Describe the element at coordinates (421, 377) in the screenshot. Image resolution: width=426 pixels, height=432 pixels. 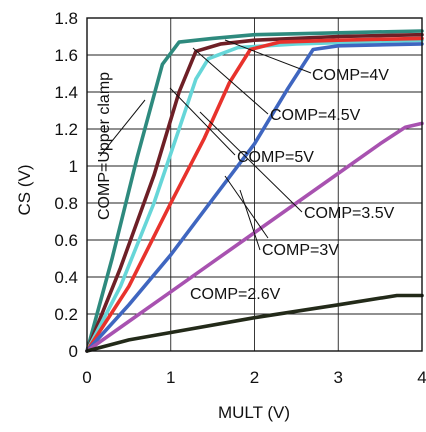
I see `x-tick-label: 4` at that location.